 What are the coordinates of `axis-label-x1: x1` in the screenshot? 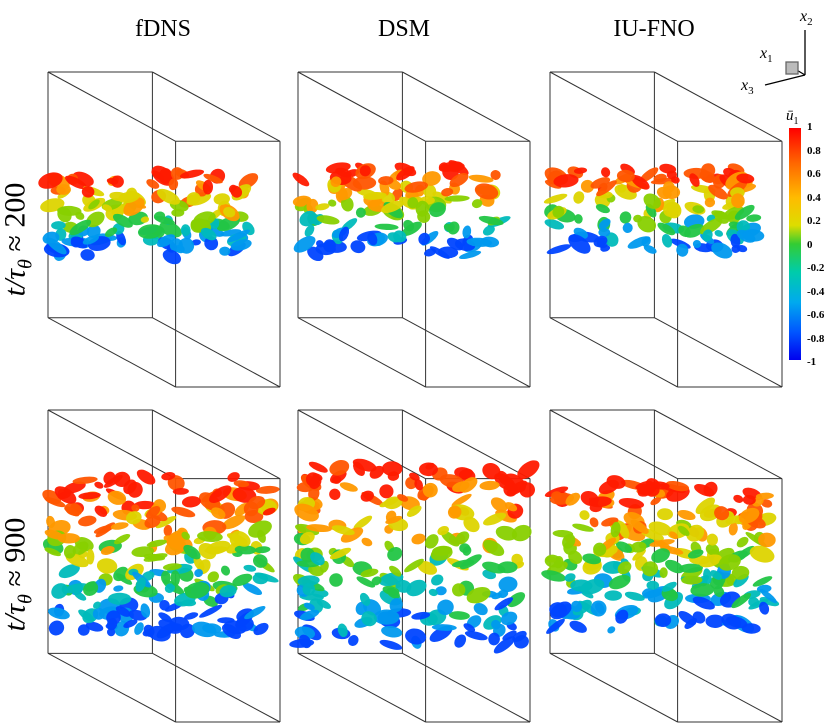 It's located at (766, 55).